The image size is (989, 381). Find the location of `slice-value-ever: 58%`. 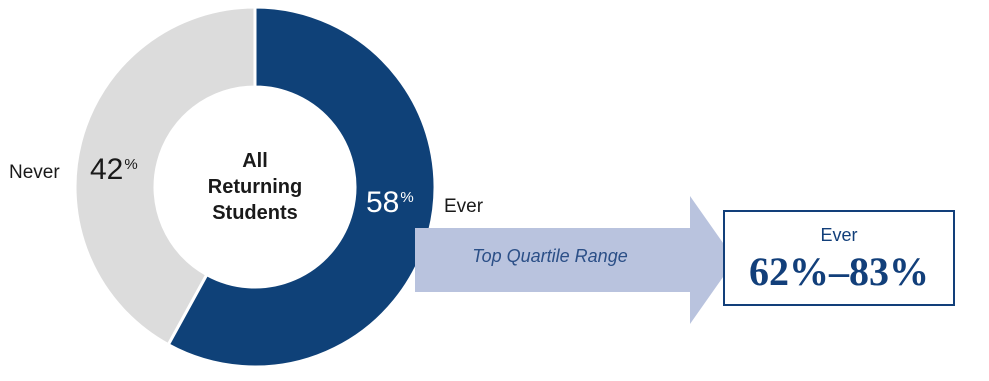

slice-value-ever: 58% is located at coordinates (390, 203).